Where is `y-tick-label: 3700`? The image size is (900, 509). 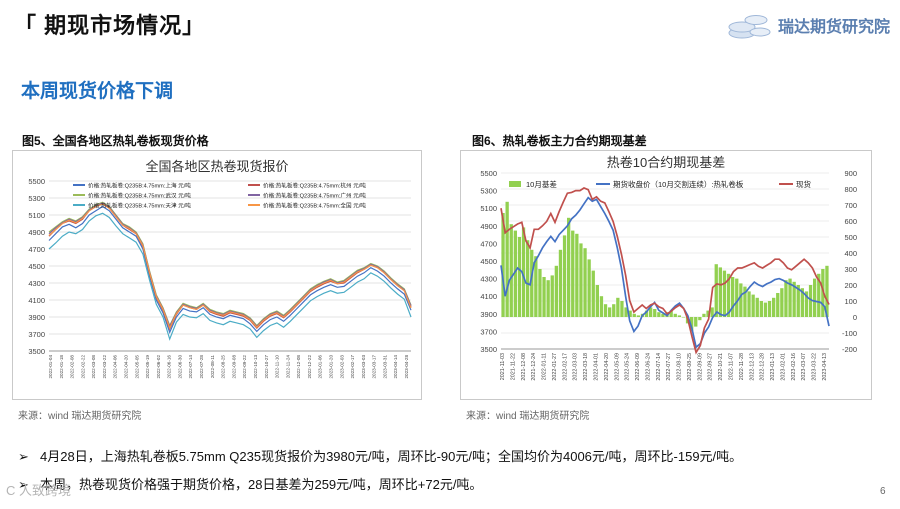
y-tick-label: 3700 is located at coordinates (36, 334).